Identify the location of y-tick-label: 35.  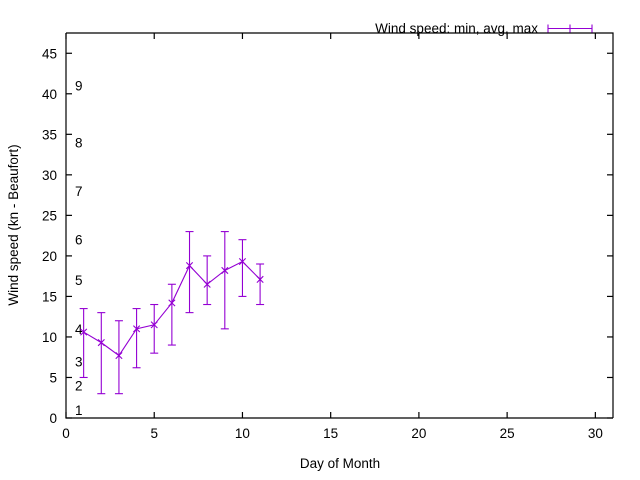
(49, 134).